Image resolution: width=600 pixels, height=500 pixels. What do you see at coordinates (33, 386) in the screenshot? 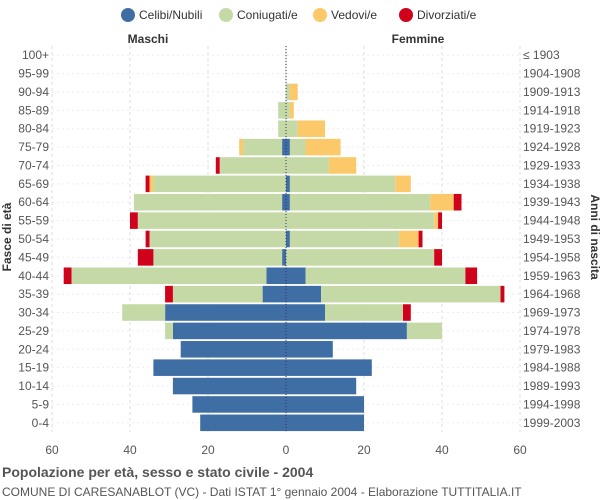
I see `age-label-18: 10-14` at bounding box center [33, 386].